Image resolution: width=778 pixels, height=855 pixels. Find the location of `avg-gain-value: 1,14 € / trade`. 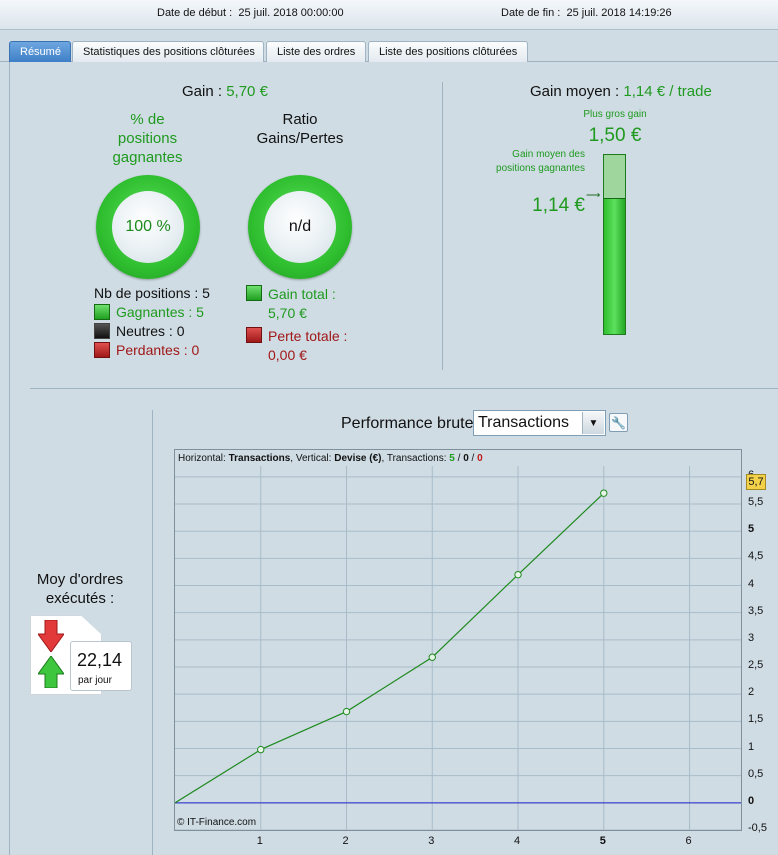

avg-gain-value: 1,14 € / trade is located at coordinates (667, 91).